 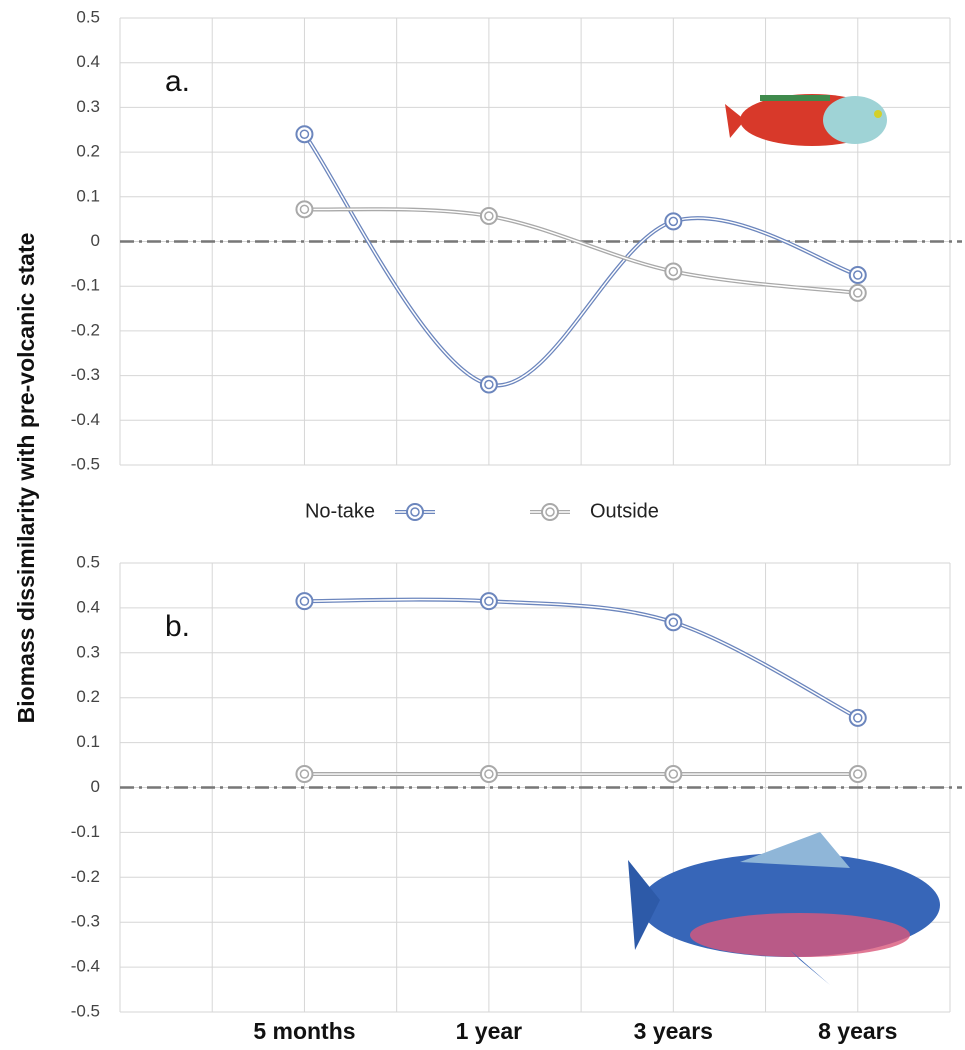 I want to click on x-tick-label: 3 years, so click(x=673, y=1031).